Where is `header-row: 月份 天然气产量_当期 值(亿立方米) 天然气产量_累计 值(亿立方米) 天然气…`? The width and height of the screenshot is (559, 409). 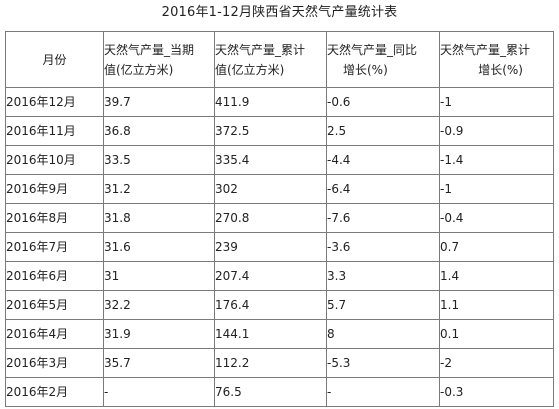
header-row: 月份 天然气产量_当期 值(亿立方米) 天然气产量_累计 值(亿立方米) 天然气… is located at coordinates (279, 59).